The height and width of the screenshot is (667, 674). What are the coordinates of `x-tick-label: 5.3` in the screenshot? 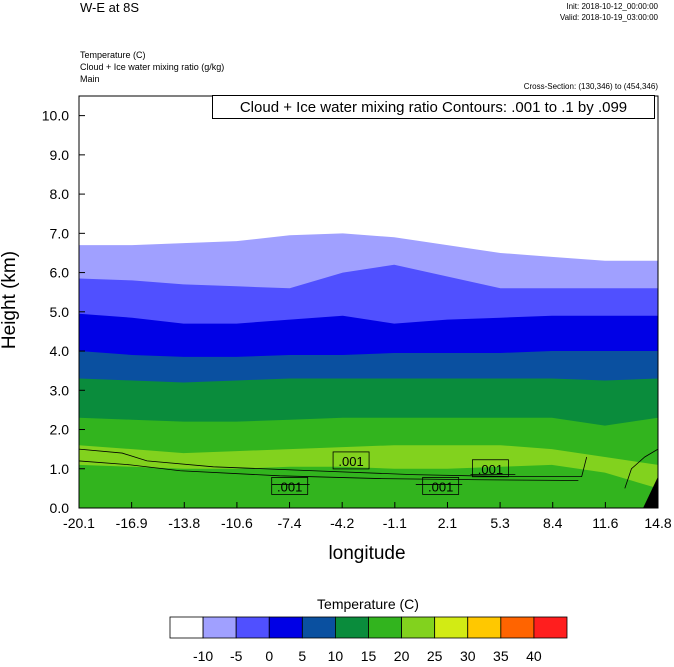 It's located at (500, 523).